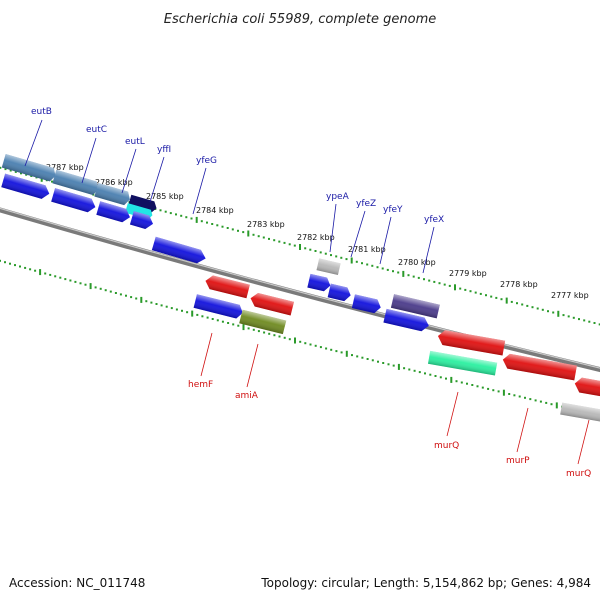 The height and width of the screenshot is (600, 600). What do you see at coordinates (200, 385) in the screenshot?
I see `gene-label-bottom: hemF` at bounding box center [200, 385].